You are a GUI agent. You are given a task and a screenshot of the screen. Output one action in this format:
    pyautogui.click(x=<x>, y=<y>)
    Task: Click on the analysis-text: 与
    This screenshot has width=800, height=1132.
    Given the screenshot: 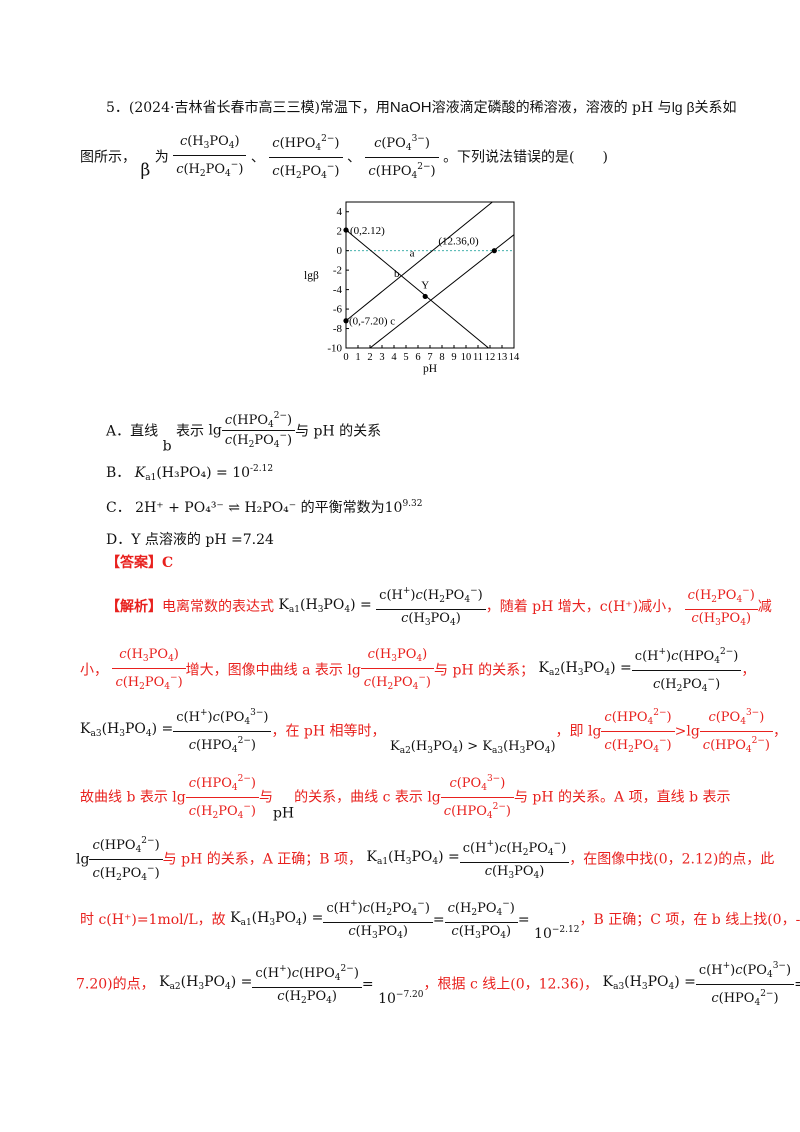 What is the action you would take?
    pyautogui.click(x=265, y=797)
    